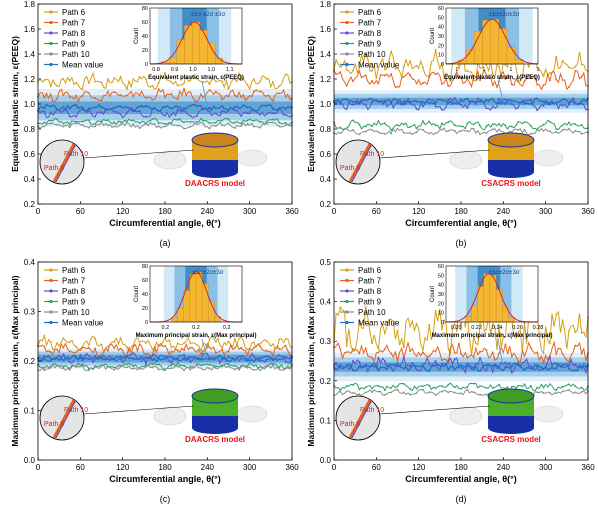 This screenshot has height=525, width=598. I want to click on y-tick-label: 0.2, so click(326, 381).